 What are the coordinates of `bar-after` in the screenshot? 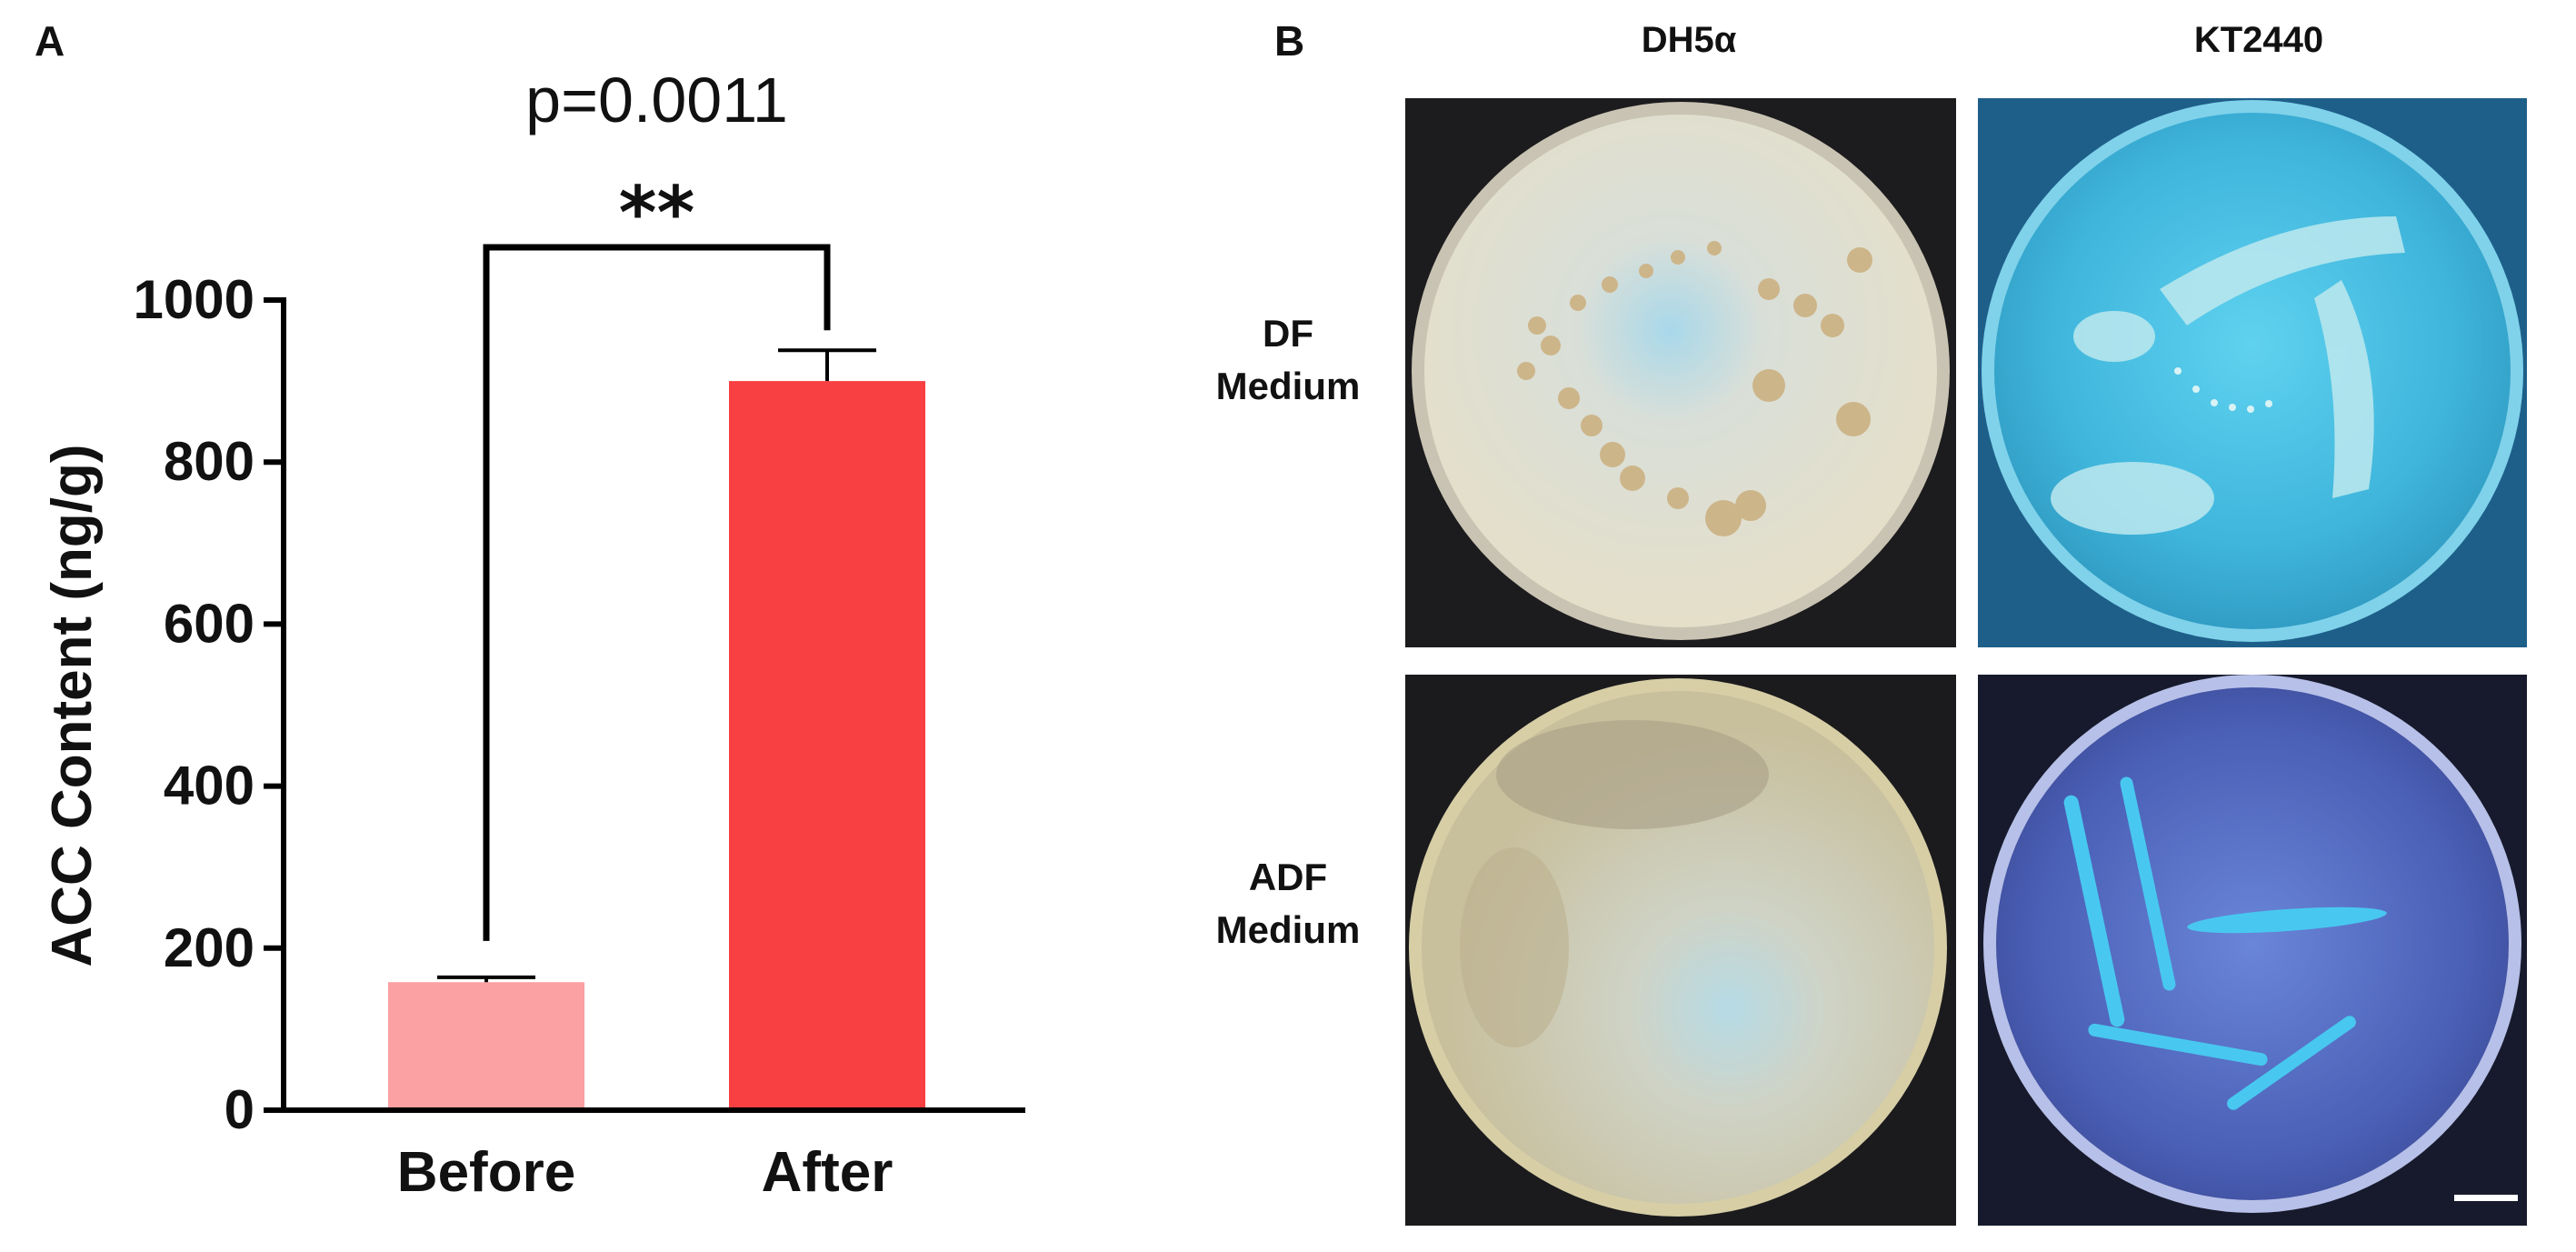 It's located at (827, 744).